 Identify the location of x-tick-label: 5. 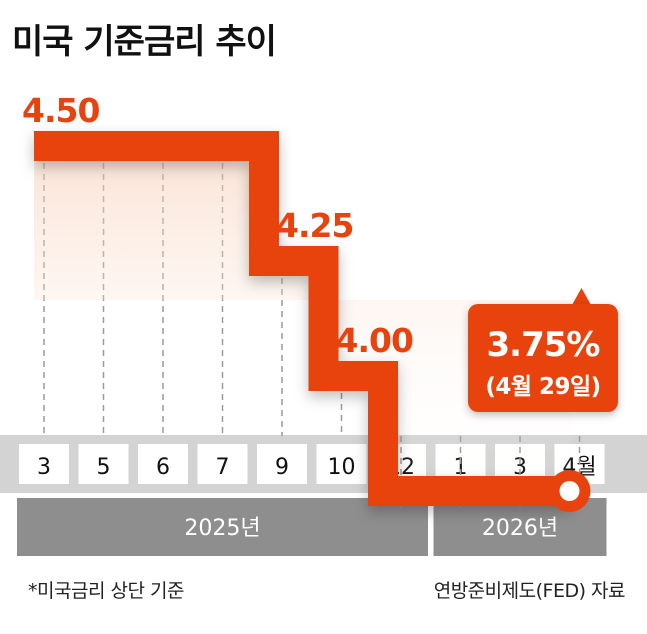
(104, 467).